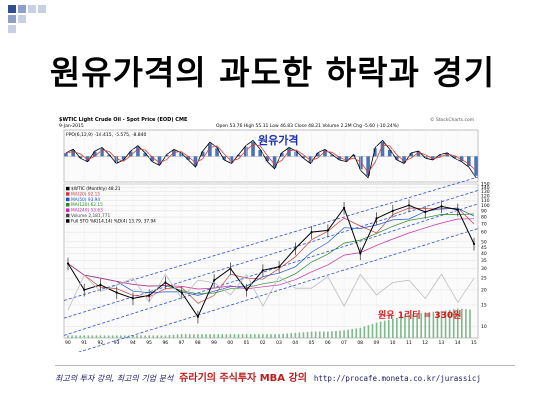  What do you see at coordinates (100, 343) in the screenshot?
I see `x-tick-label: 92` at bounding box center [100, 343].